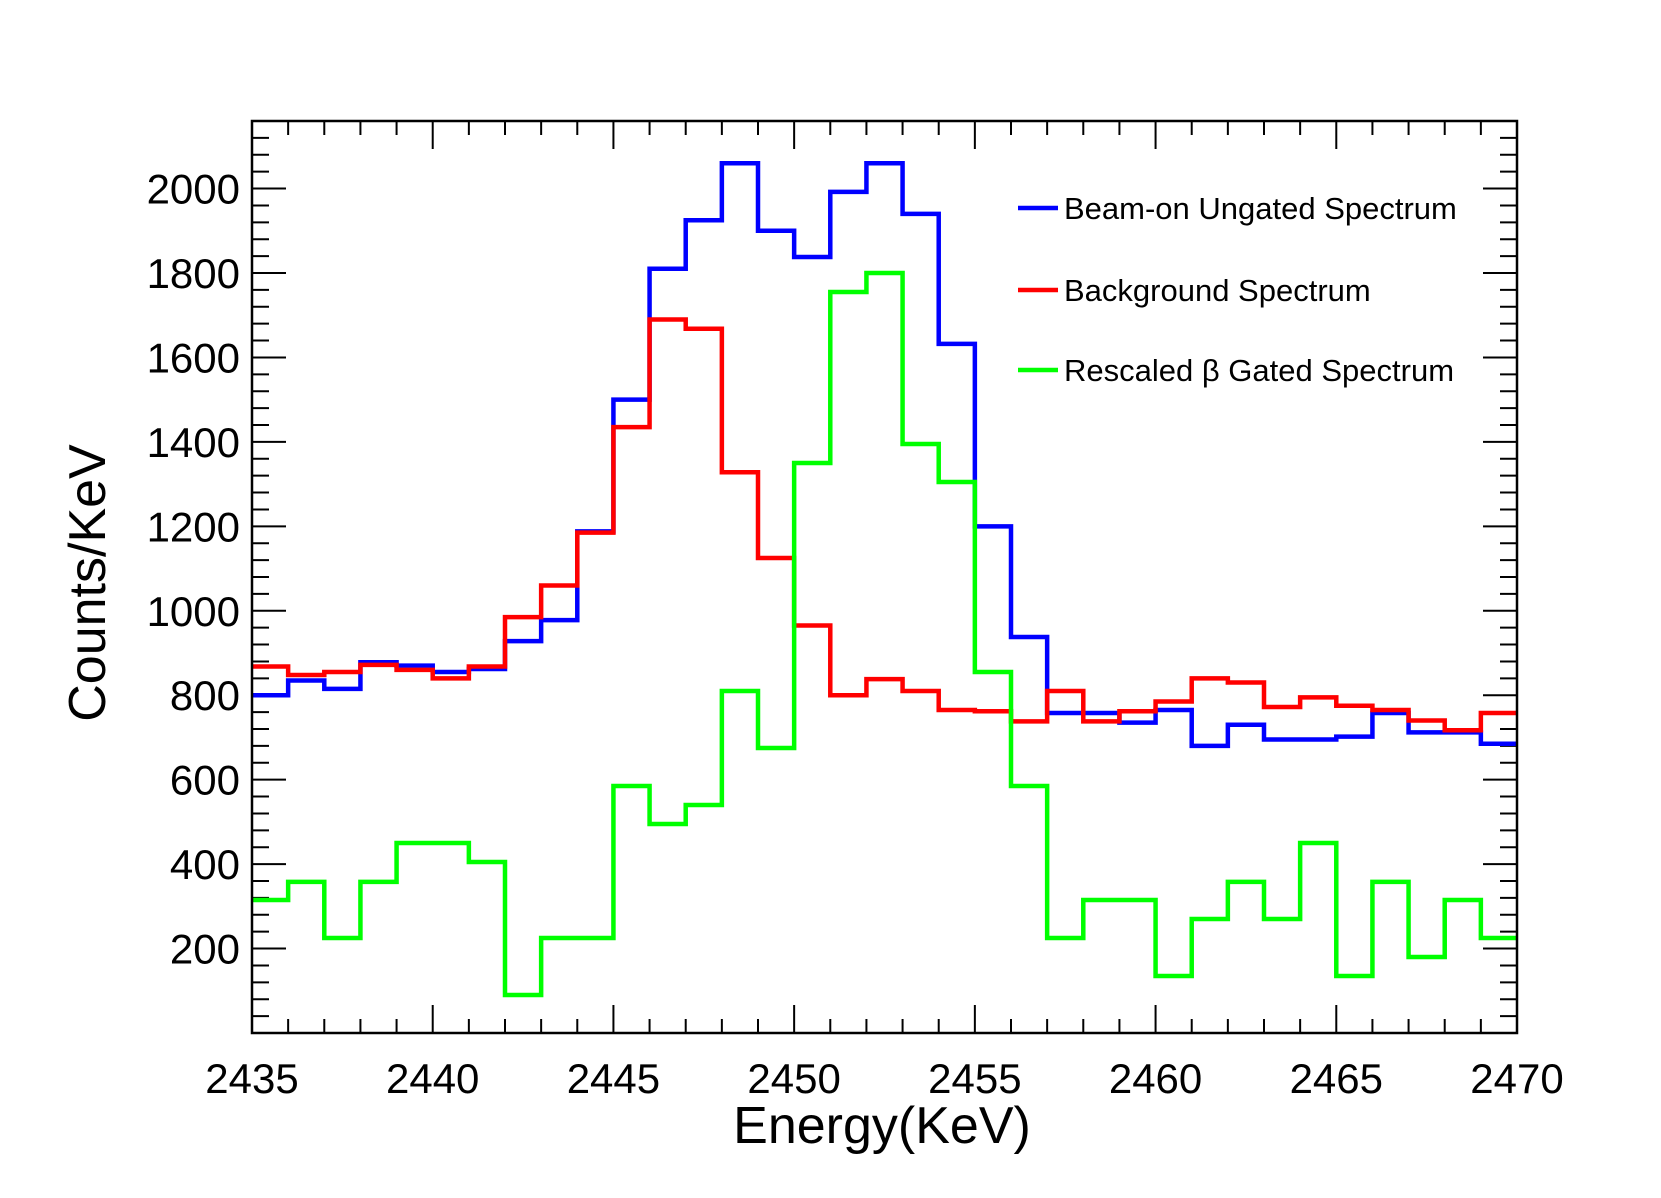 The image size is (1661, 1198). I want to click on y-tick-label: 2000, so click(193, 189).